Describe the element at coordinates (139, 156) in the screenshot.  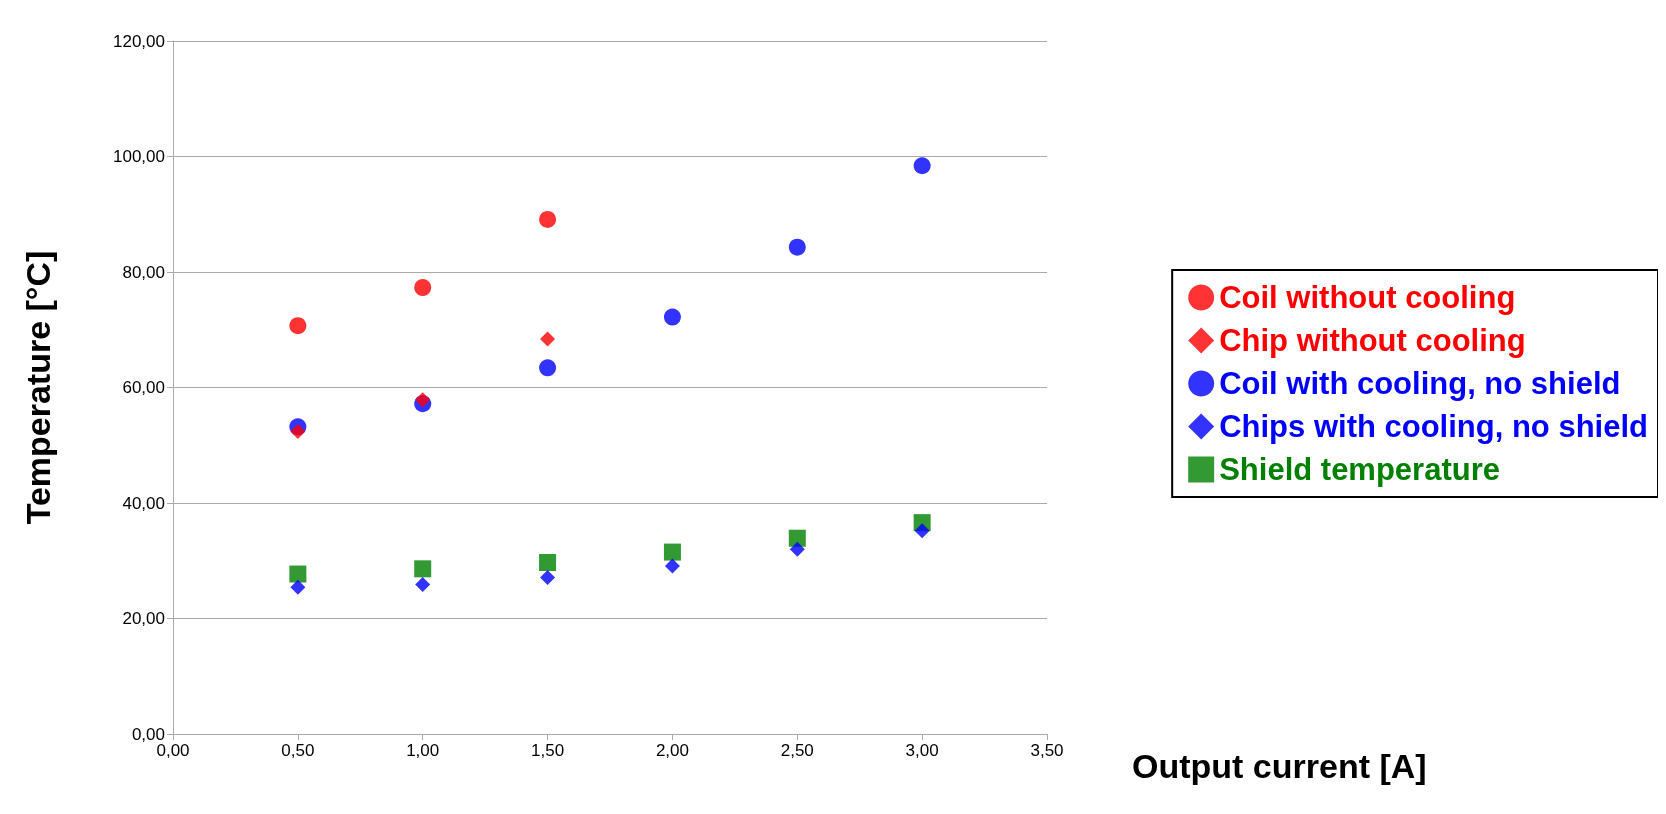
I see `y-tick-label: 100,00` at that location.